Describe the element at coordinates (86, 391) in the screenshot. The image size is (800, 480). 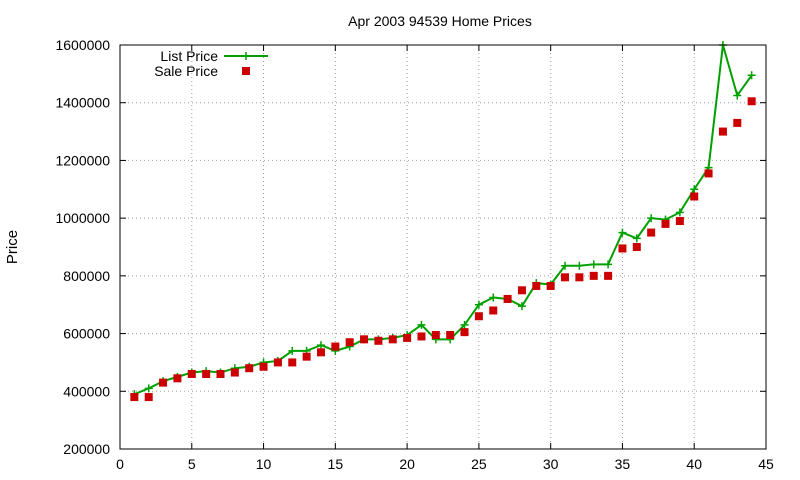
I see `y-tick-label: 400000` at that location.